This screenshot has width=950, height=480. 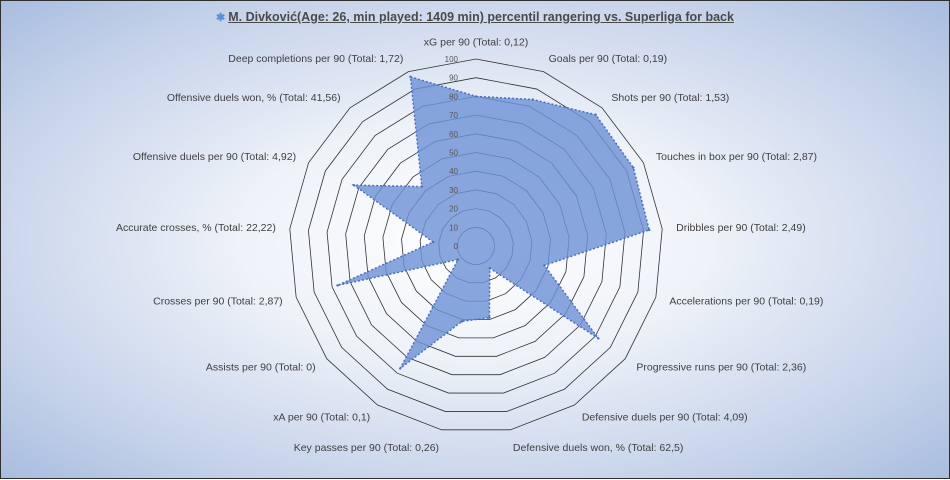 What do you see at coordinates (741, 228) in the screenshot?
I see `category-label: Dribbles per 90 (Total: 2,49)` at bounding box center [741, 228].